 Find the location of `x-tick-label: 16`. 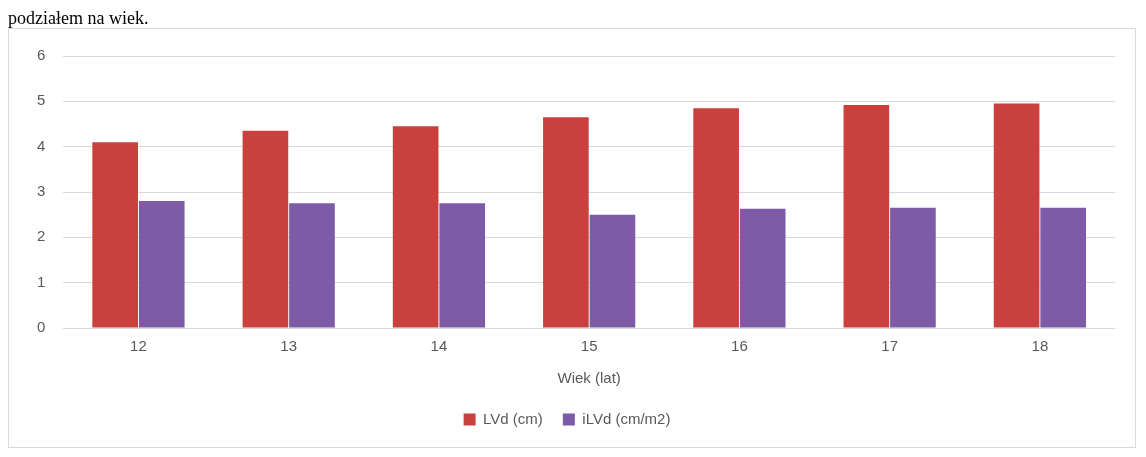

x-tick-label: 16 is located at coordinates (739, 346).